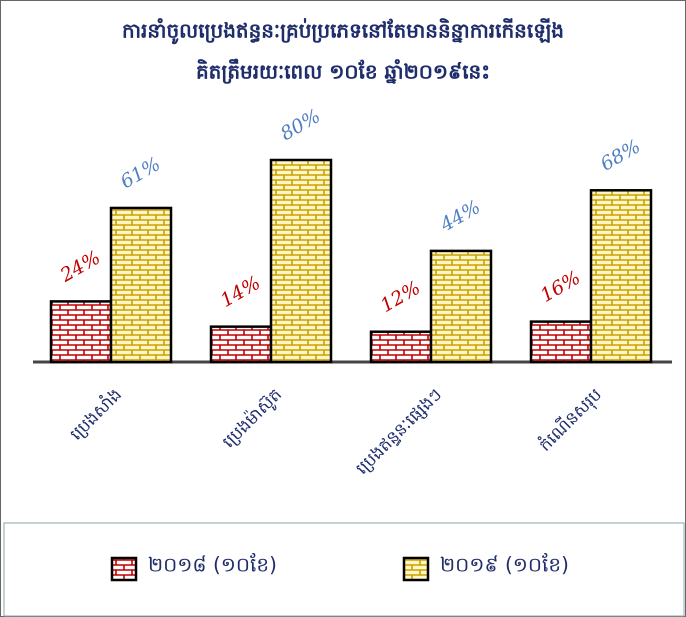  I want to click on legend-label: ២០១៩ (១០ខែ), so click(504, 565).